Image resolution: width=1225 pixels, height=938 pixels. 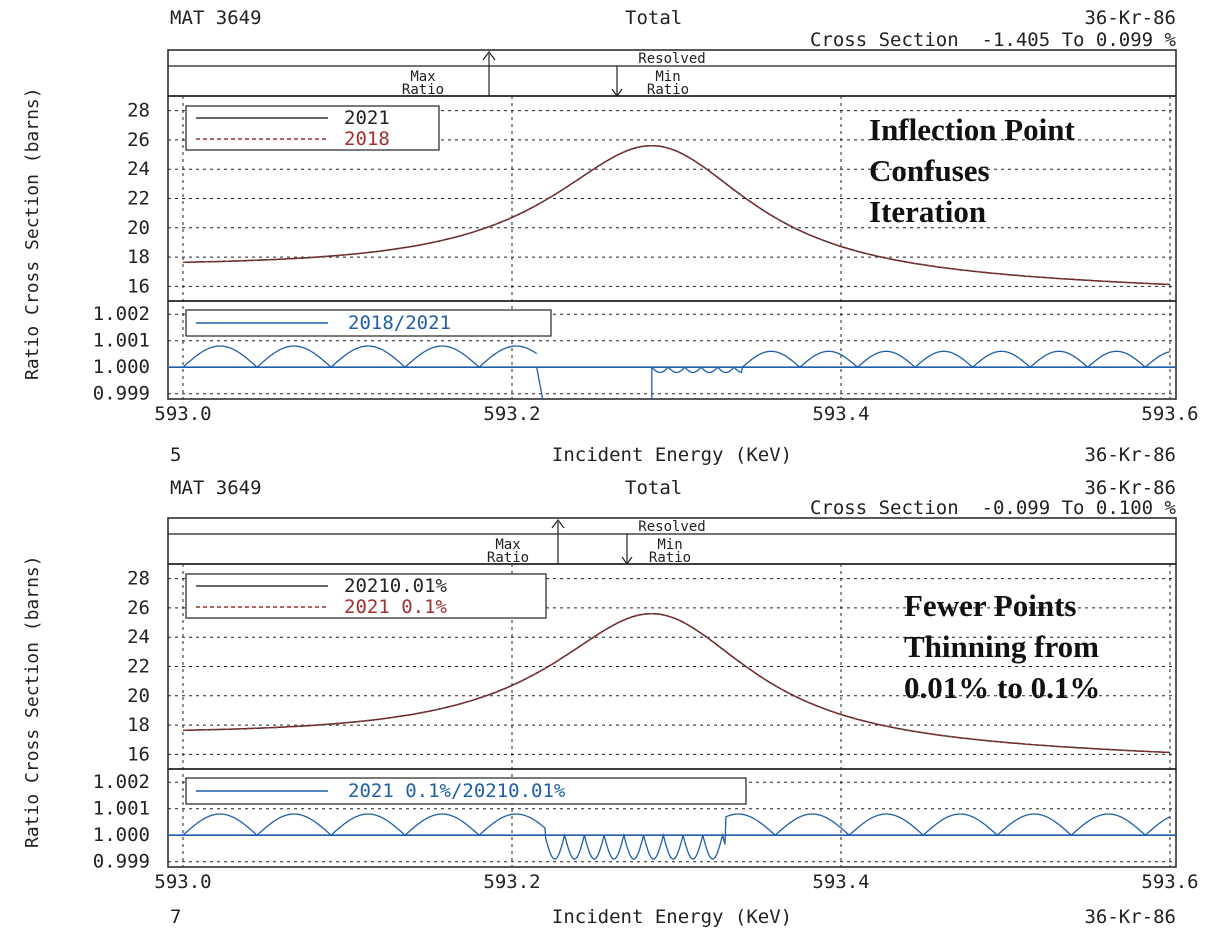 I want to click on legend-label-2021-01: 2021 0.1%, so click(x=396, y=607).